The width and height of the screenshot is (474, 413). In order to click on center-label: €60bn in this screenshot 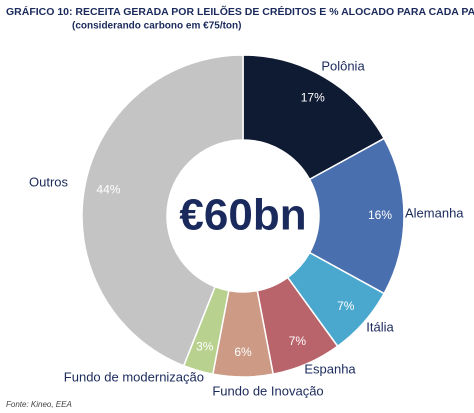, I will do `click(242, 215)`.